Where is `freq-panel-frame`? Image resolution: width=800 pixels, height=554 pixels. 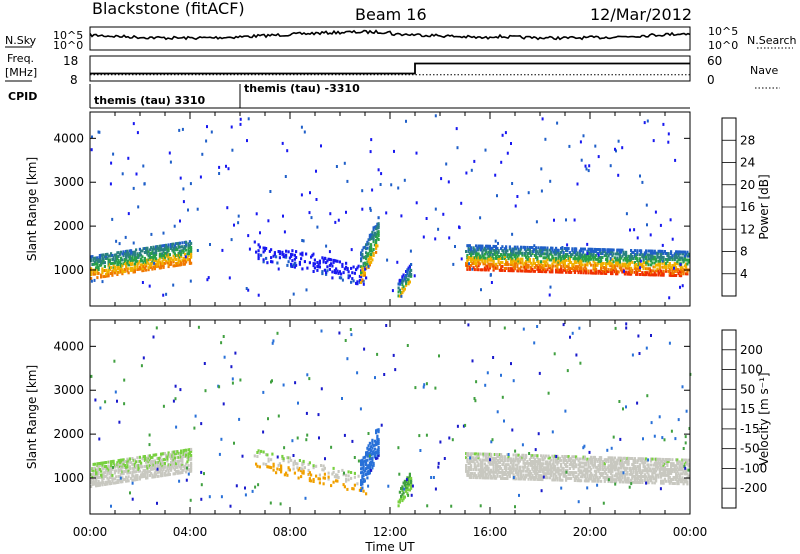 freq-panel-frame is located at coordinates (390, 68).